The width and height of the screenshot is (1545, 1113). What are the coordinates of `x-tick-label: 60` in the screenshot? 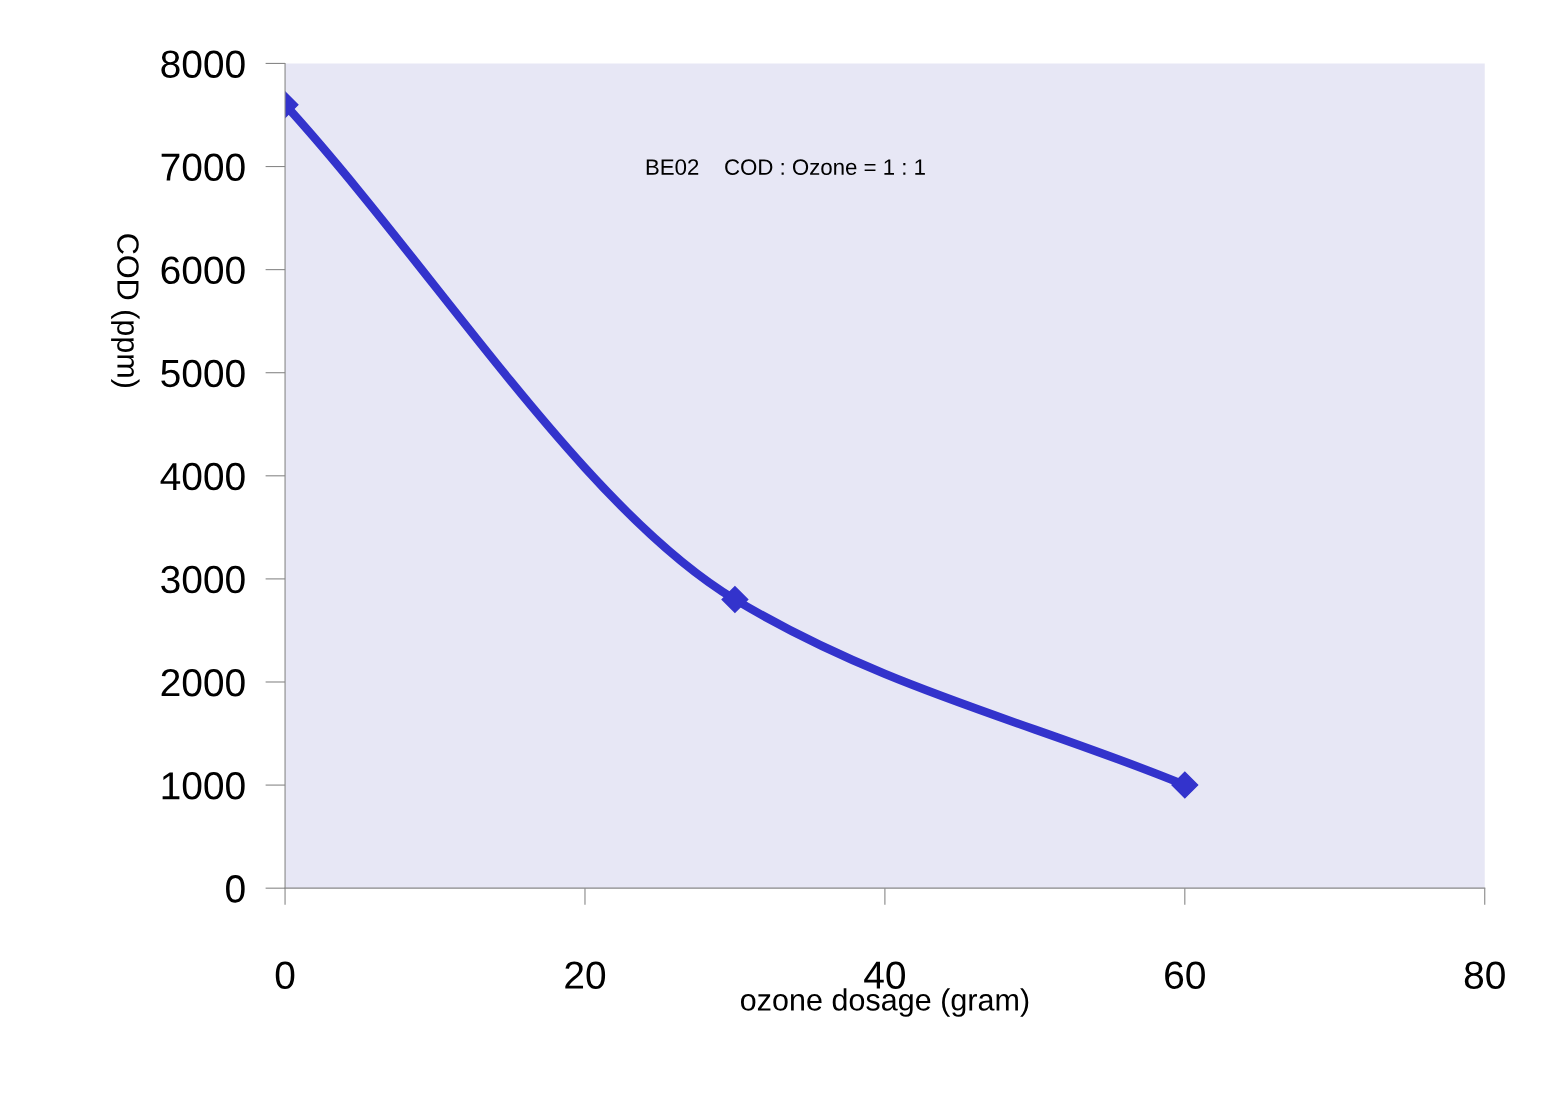 It's located at (1185, 975).